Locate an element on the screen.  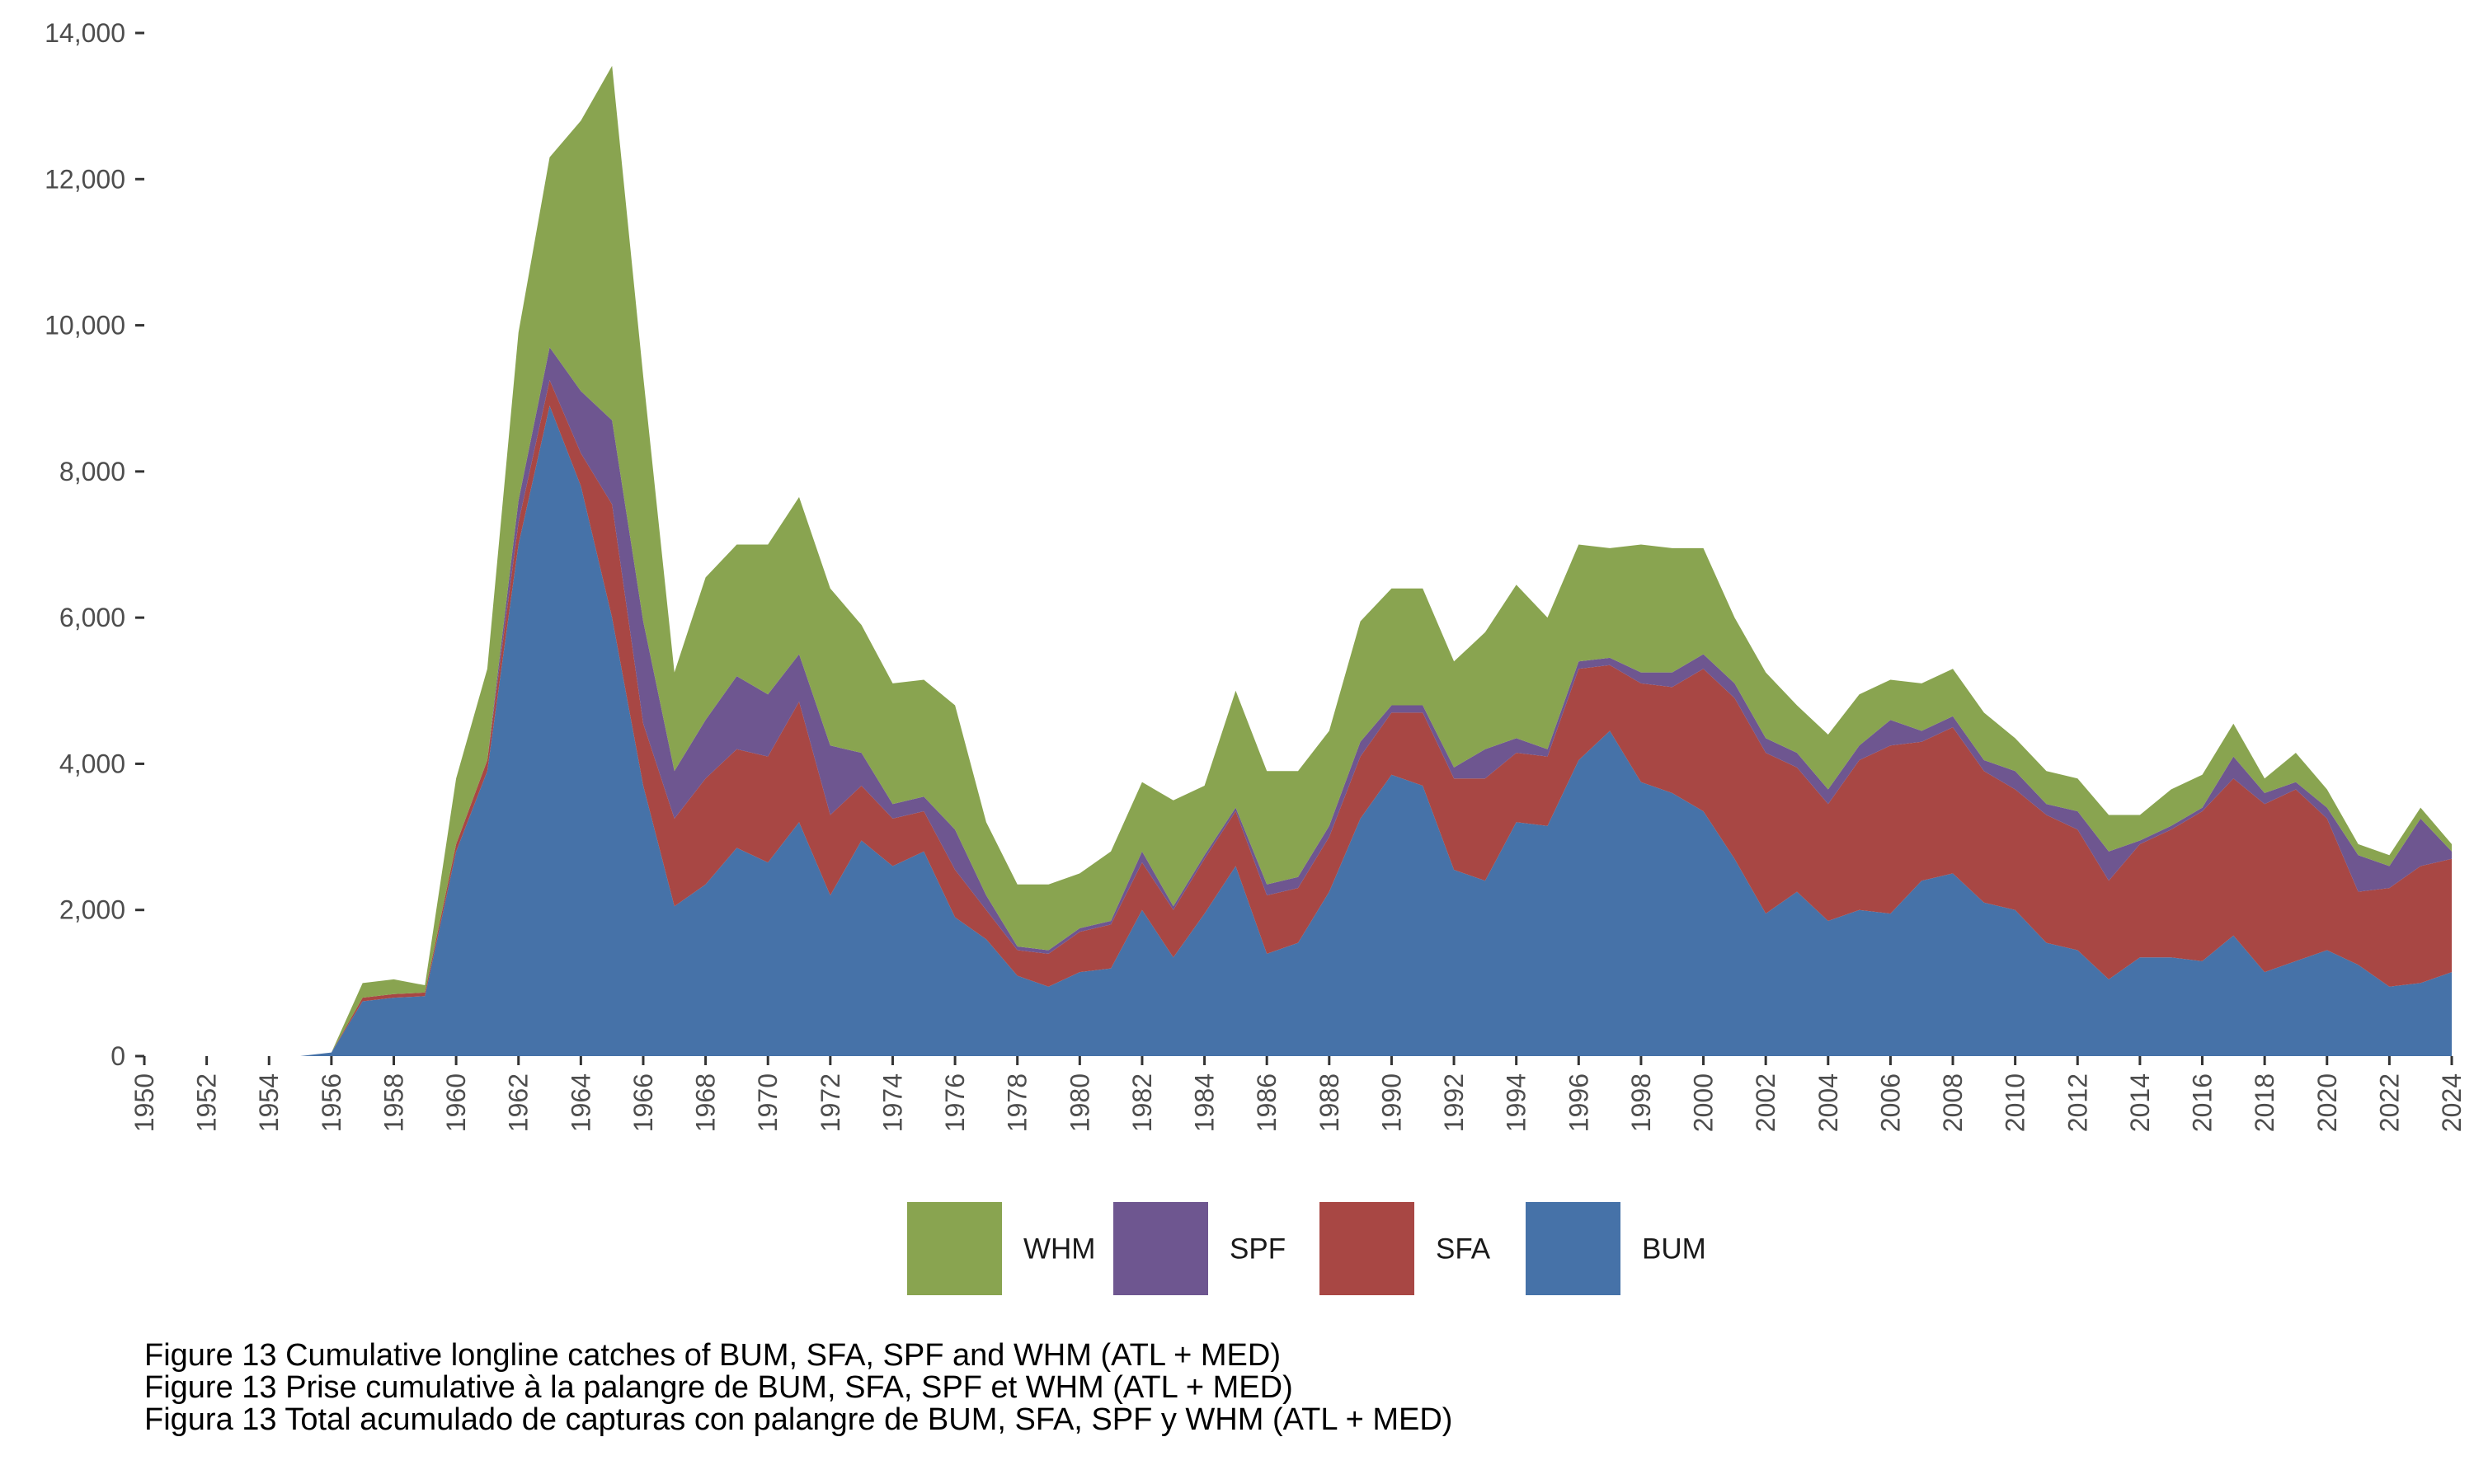
x-tick-label: 2014 is located at coordinates (2140, 1102).